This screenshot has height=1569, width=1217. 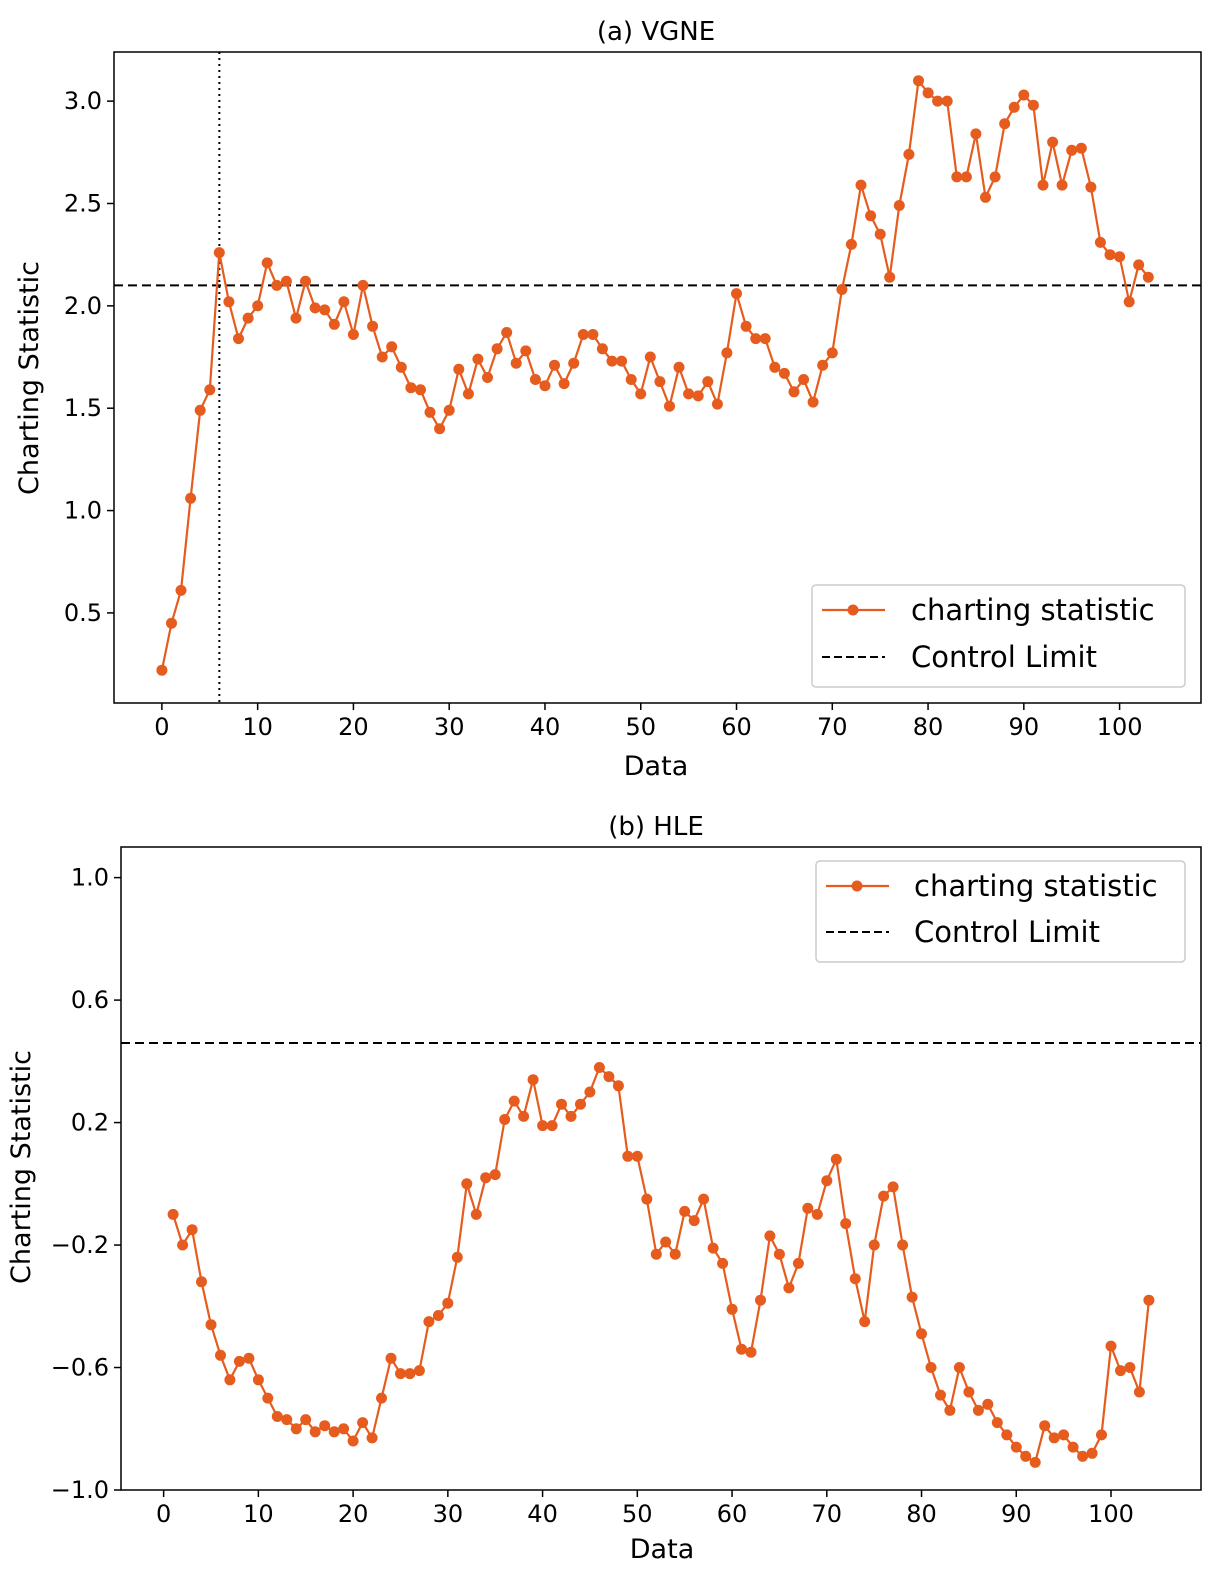 I want to click on x-tick-label: 60, so click(x=736, y=727).